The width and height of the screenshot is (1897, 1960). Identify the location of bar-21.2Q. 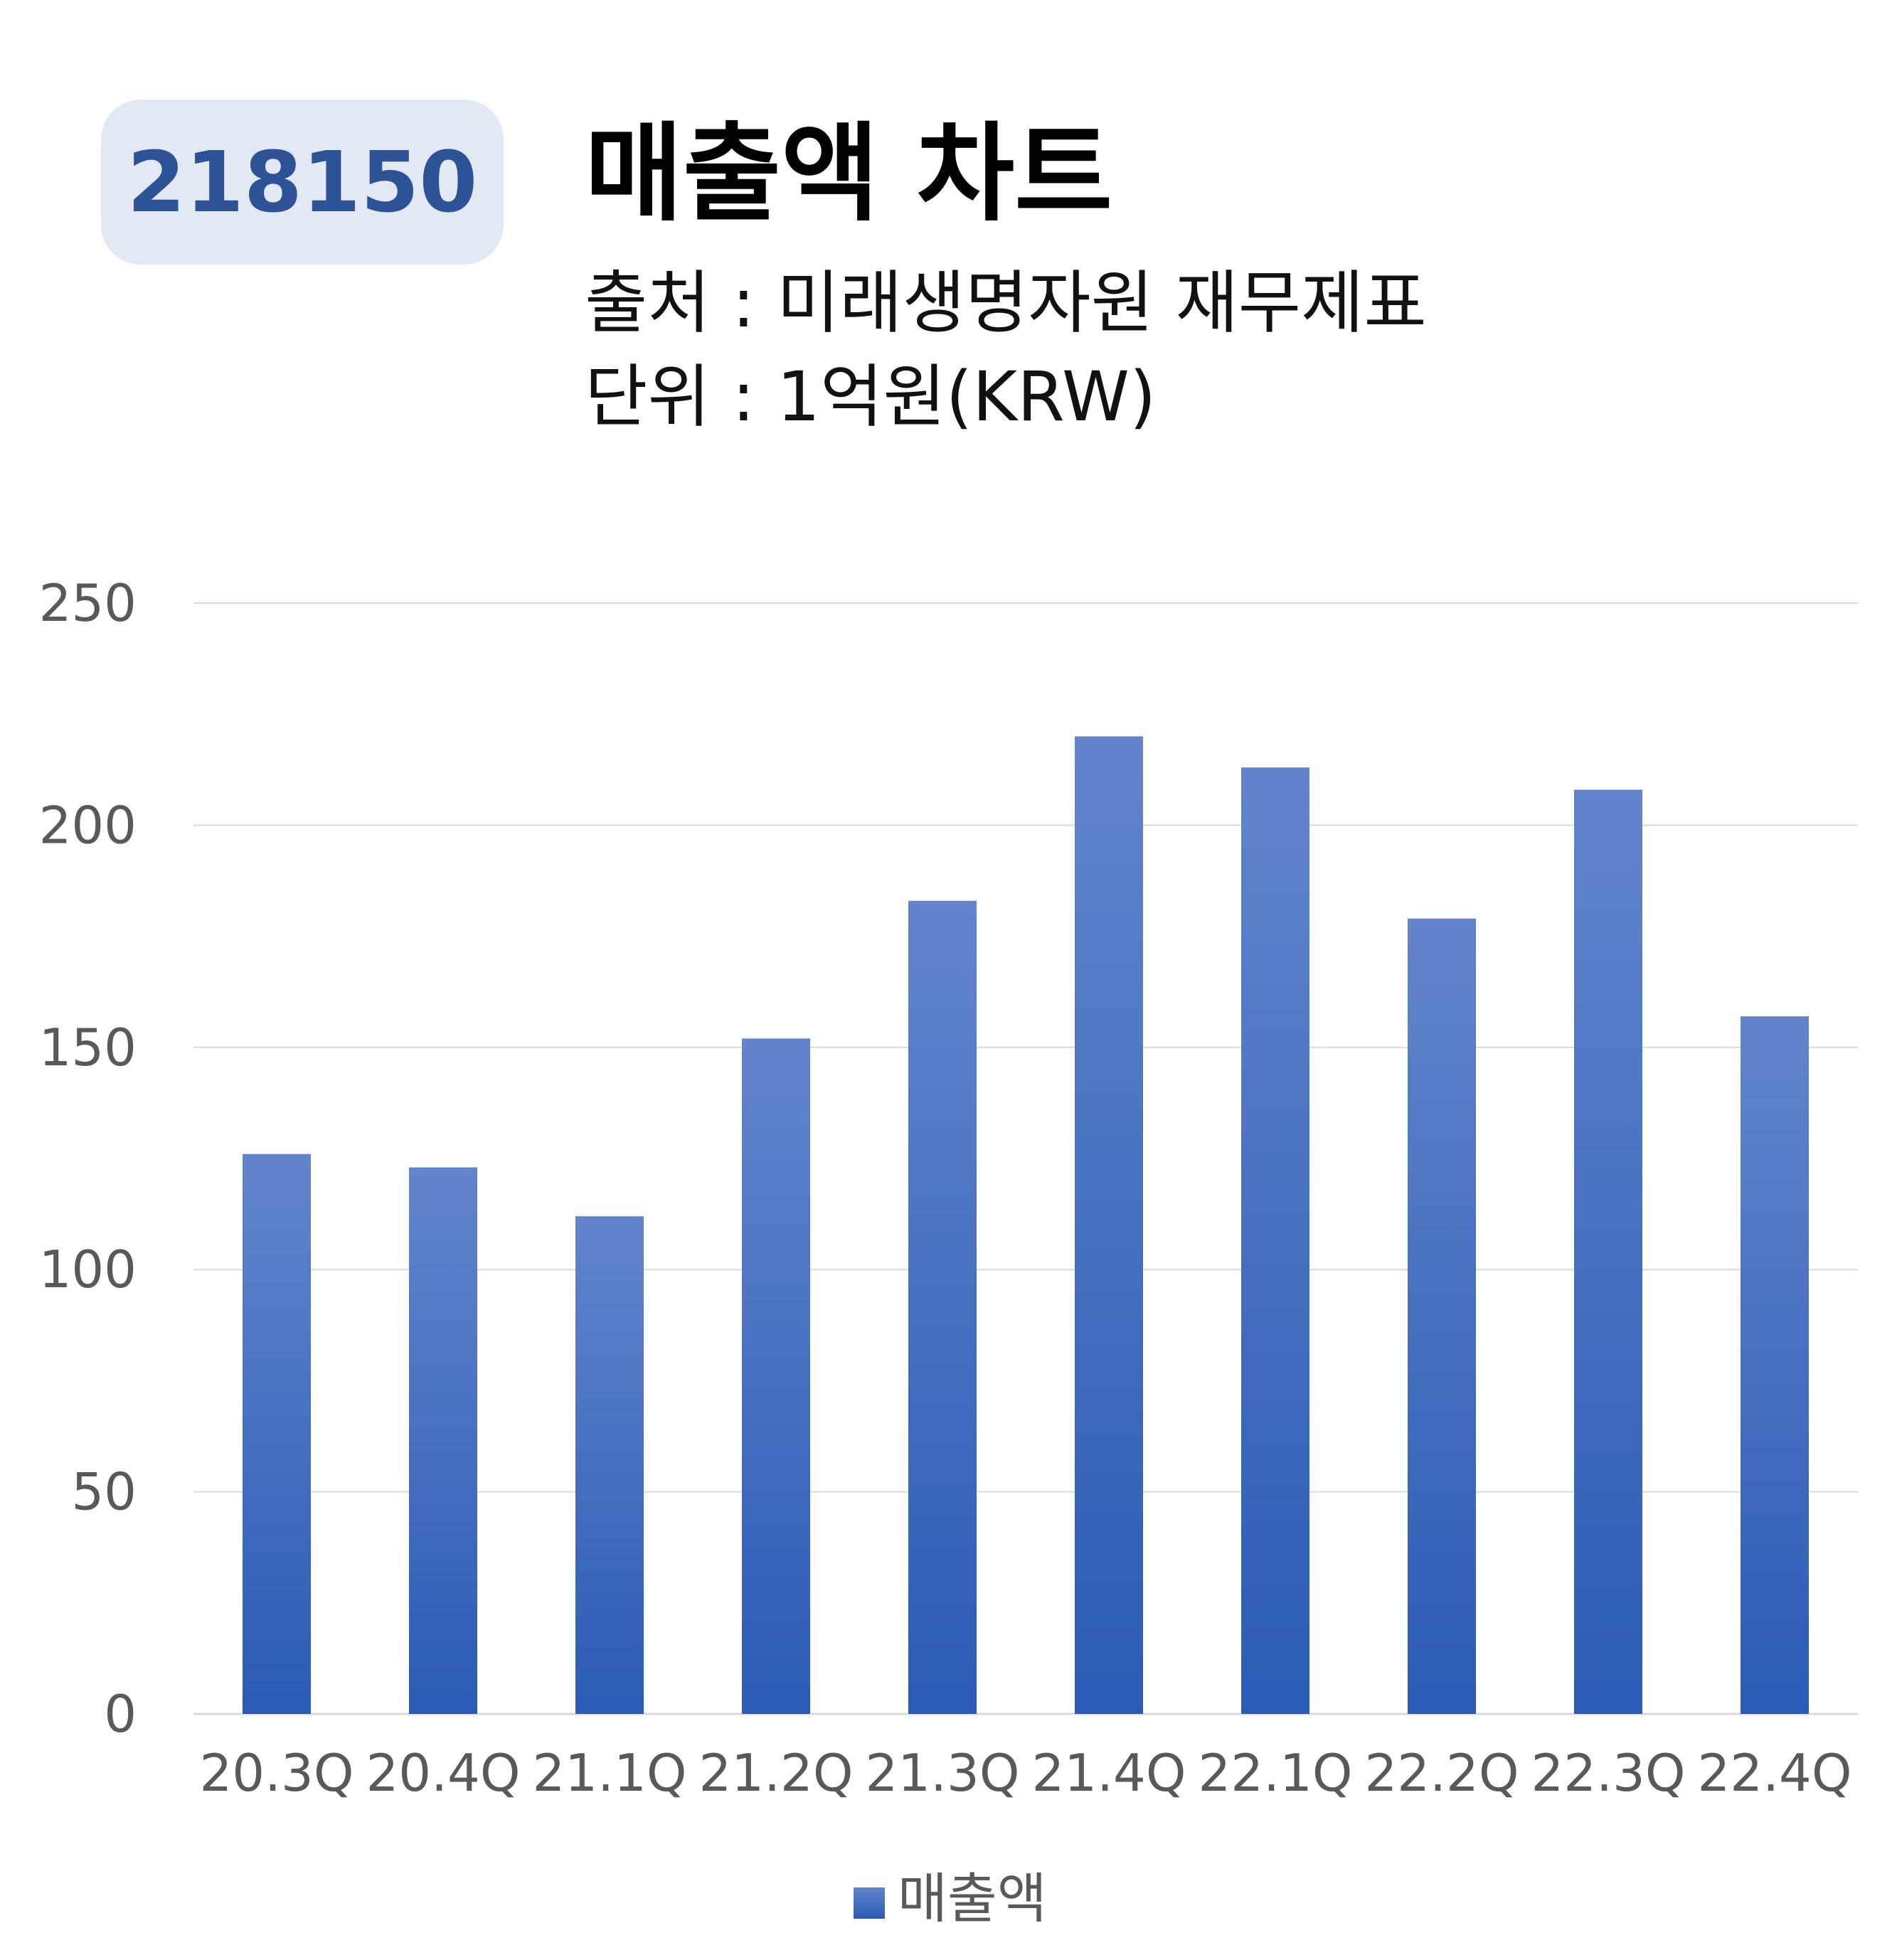
(776, 1376).